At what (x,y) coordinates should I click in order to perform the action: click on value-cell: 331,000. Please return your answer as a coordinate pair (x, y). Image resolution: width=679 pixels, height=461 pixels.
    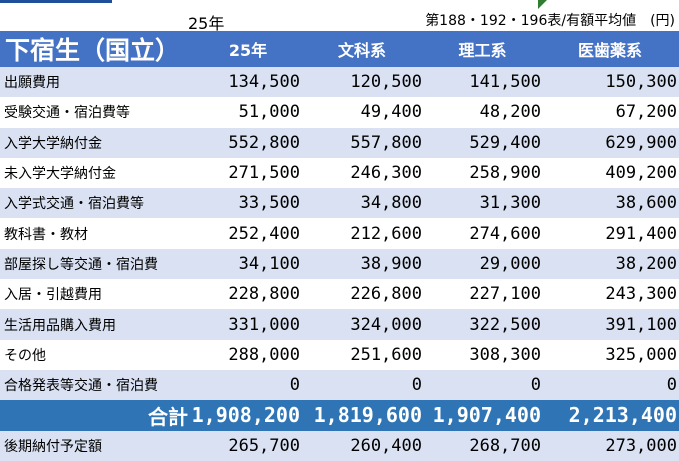
    Looking at the image, I should click on (264, 324).